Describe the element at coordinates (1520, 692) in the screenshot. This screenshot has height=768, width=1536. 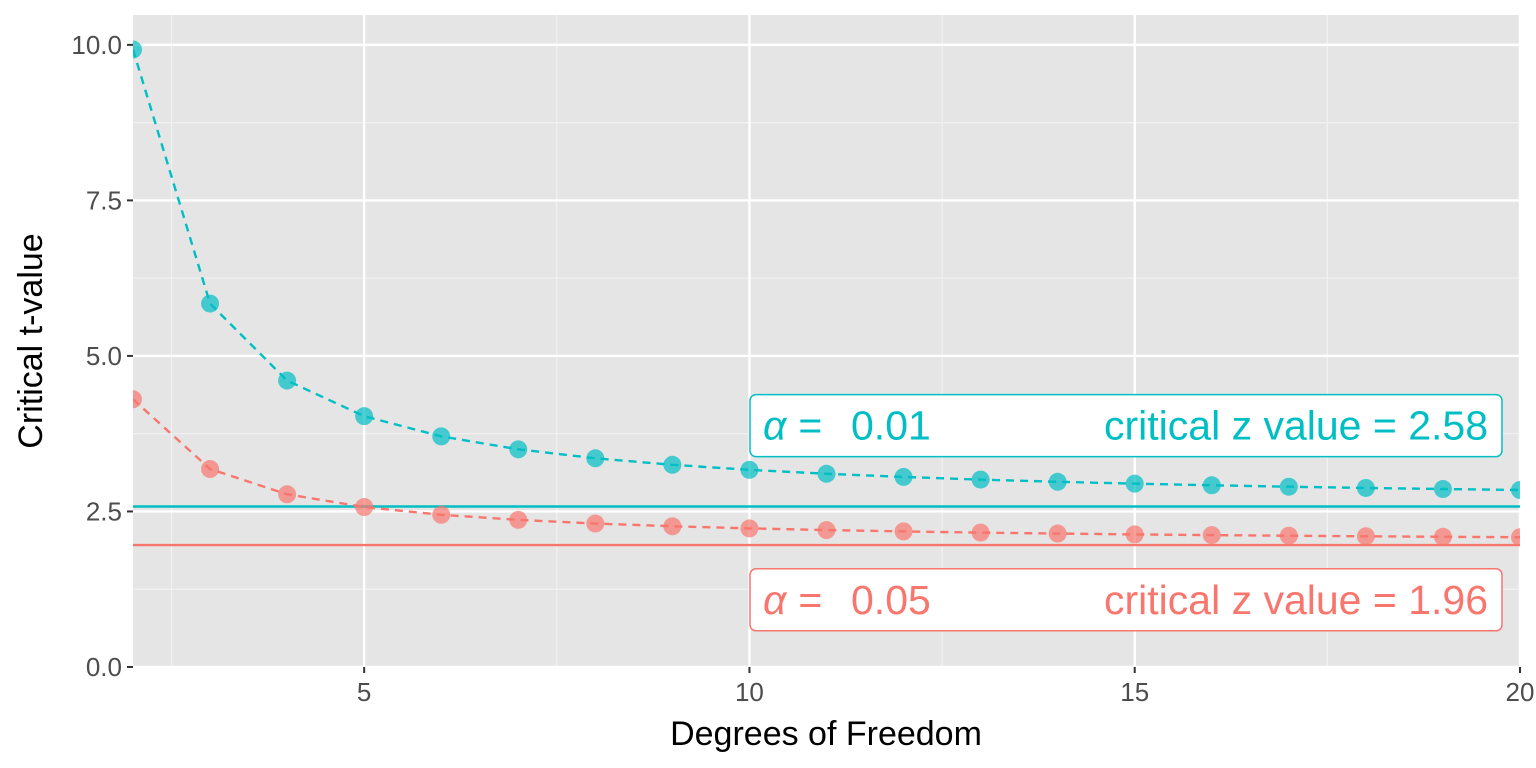
I see `x-tick-label: 20` at that location.